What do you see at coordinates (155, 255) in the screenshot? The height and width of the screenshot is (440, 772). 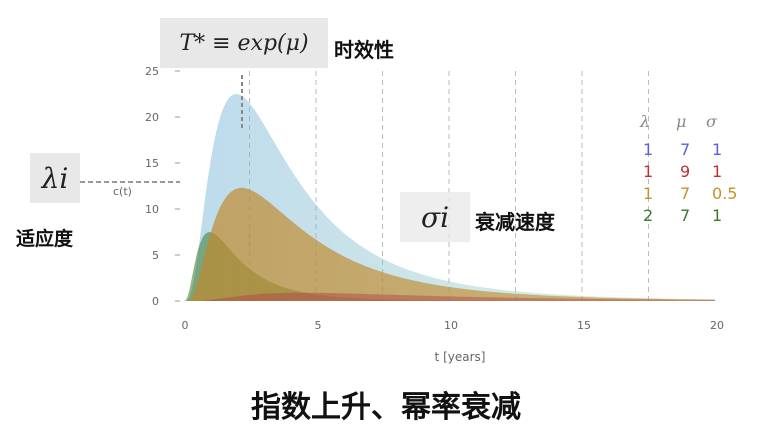 I see `y-tick-label: 5` at bounding box center [155, 255].